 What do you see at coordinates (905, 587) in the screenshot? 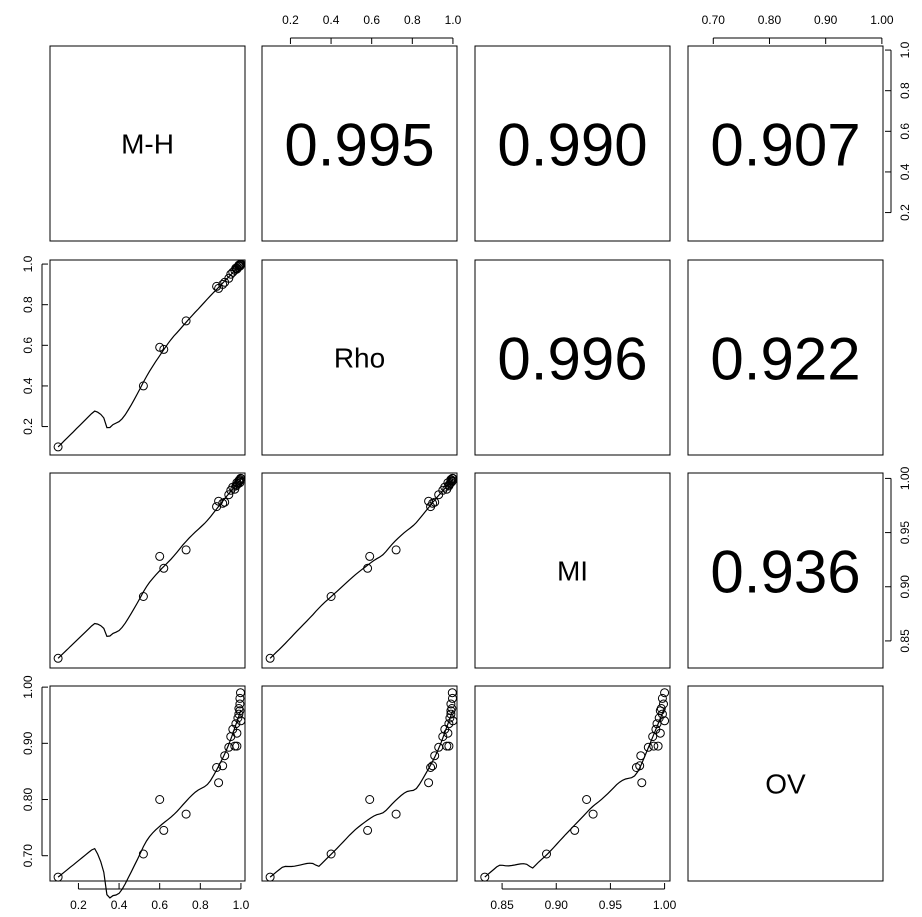
I see `y-tick-label-right-2-1: 0.90` at bounding box center [905, 587].